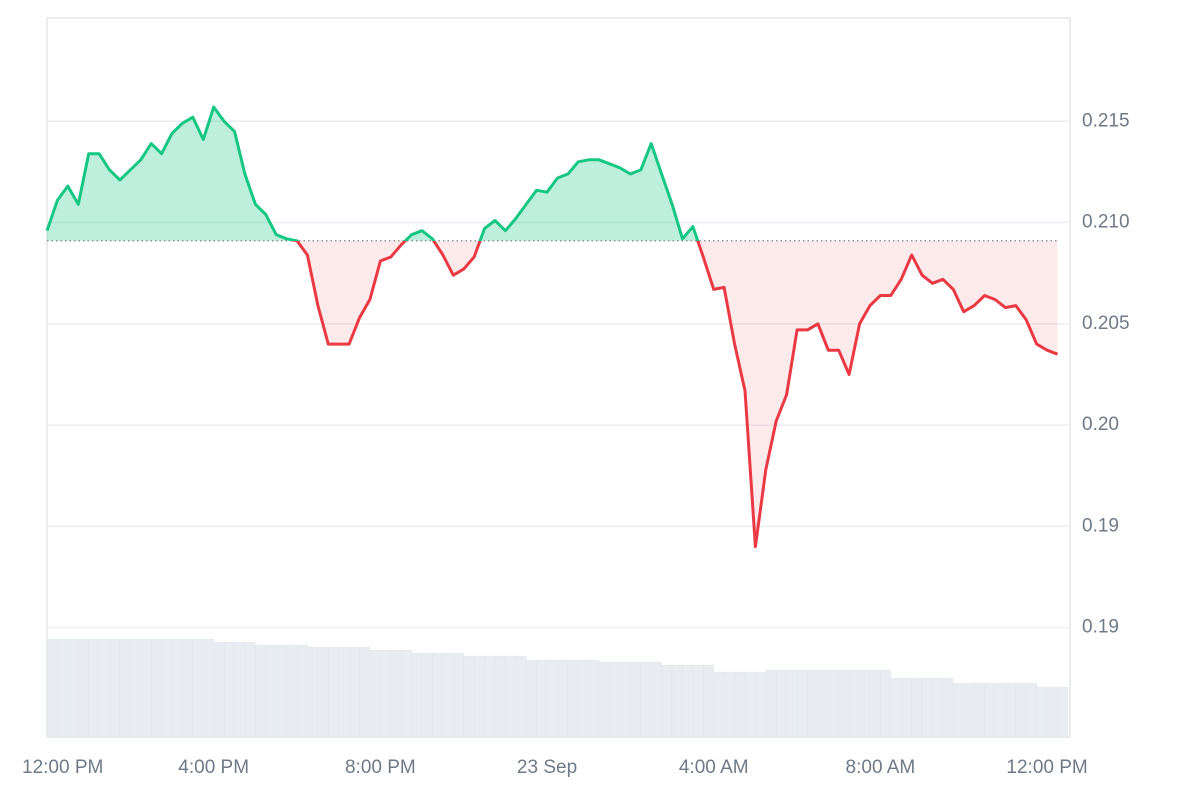 This screenshot has height=800, width=1200. Describe the element at coordinates (547, 767) in the screenshot. I see `x-tick-label: 23 Sep` at that location.